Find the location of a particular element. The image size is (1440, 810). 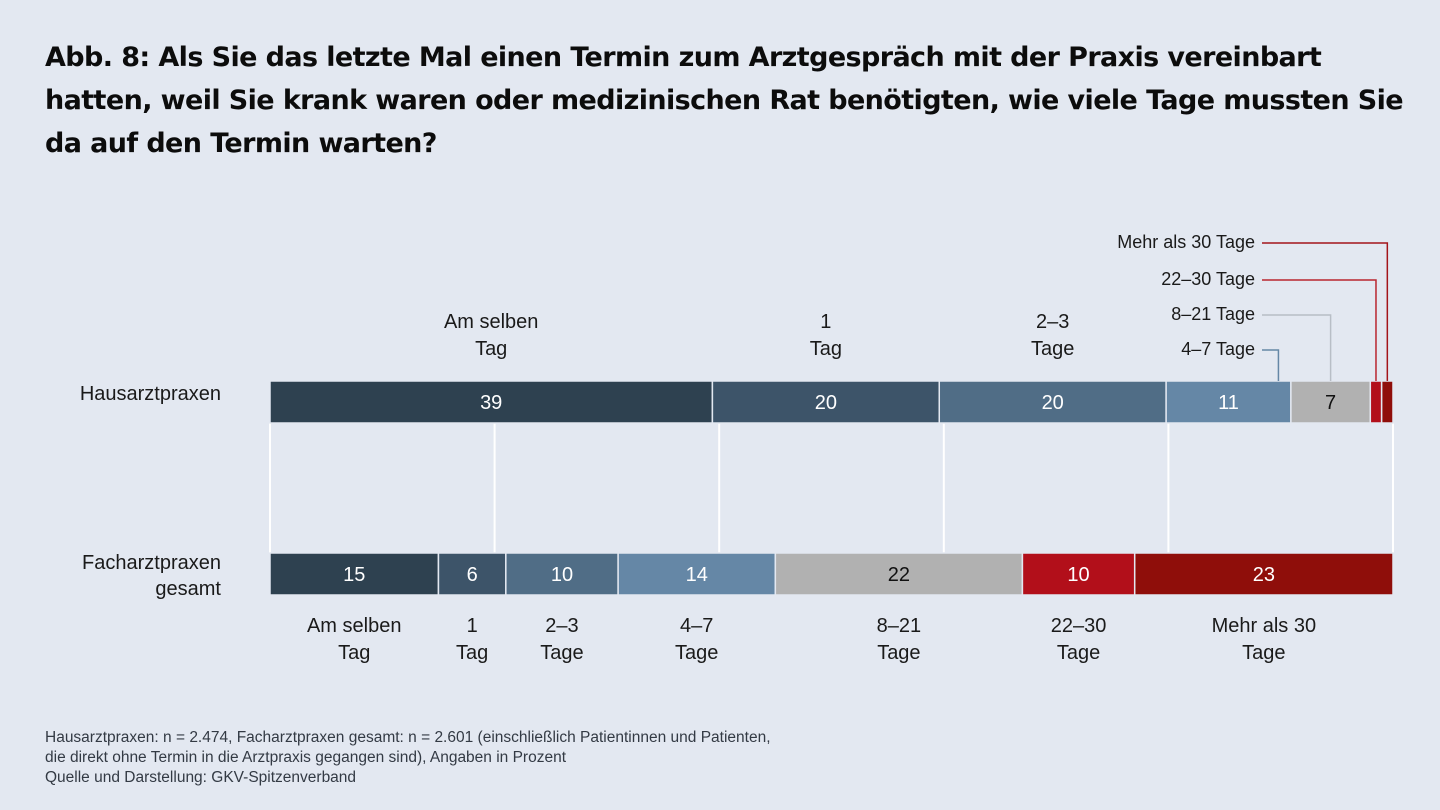

gridlines is located at coordinates (831, 488).